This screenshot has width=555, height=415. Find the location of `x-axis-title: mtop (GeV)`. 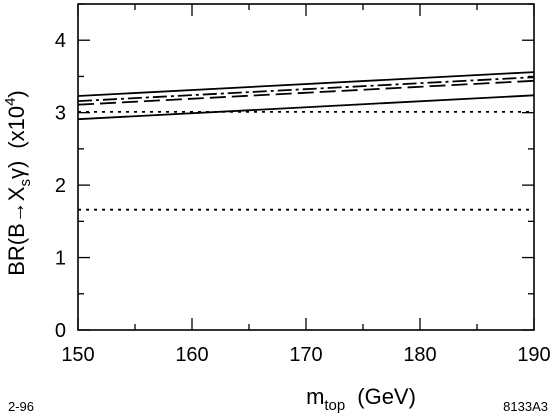

x-axis-title: mtop (GeV) is located at coordinates (361, 399).